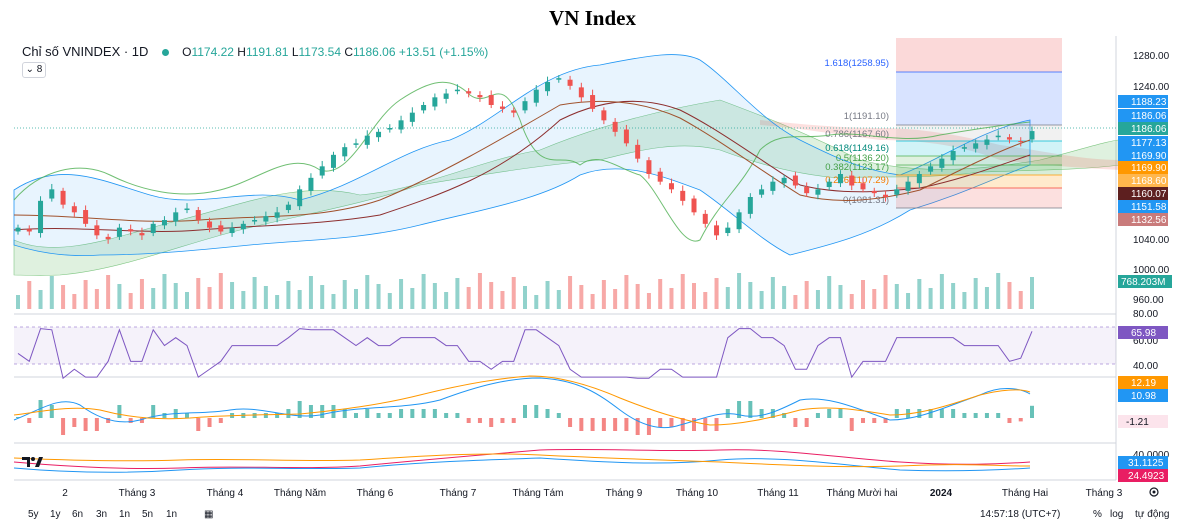 This screenshot has height=520, width=1200. Describe the element at coordinates (1143, 180) in the screenshot. I see `price-tag-1168: 1168.60` at that location.